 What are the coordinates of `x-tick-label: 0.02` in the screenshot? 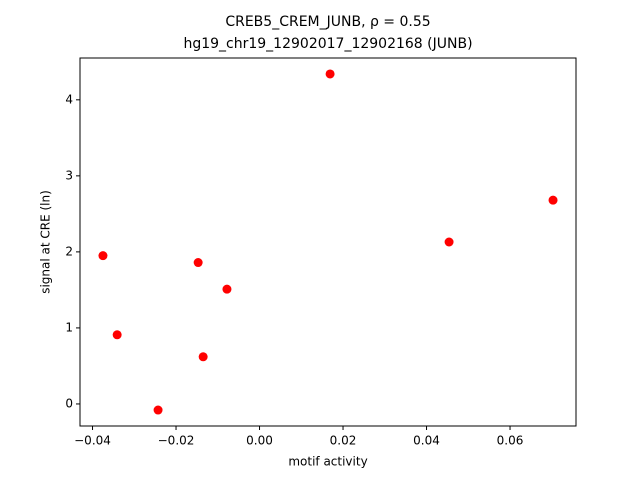 It's located at (343, 441).